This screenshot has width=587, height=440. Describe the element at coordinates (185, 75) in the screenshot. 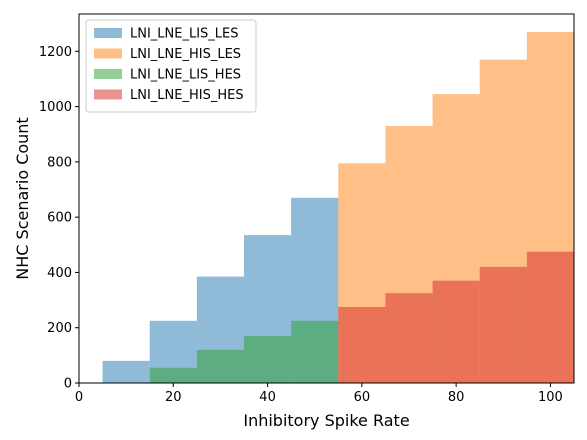

I see `legend-label-2: LNI_LNE_LIS_HES` at that location.